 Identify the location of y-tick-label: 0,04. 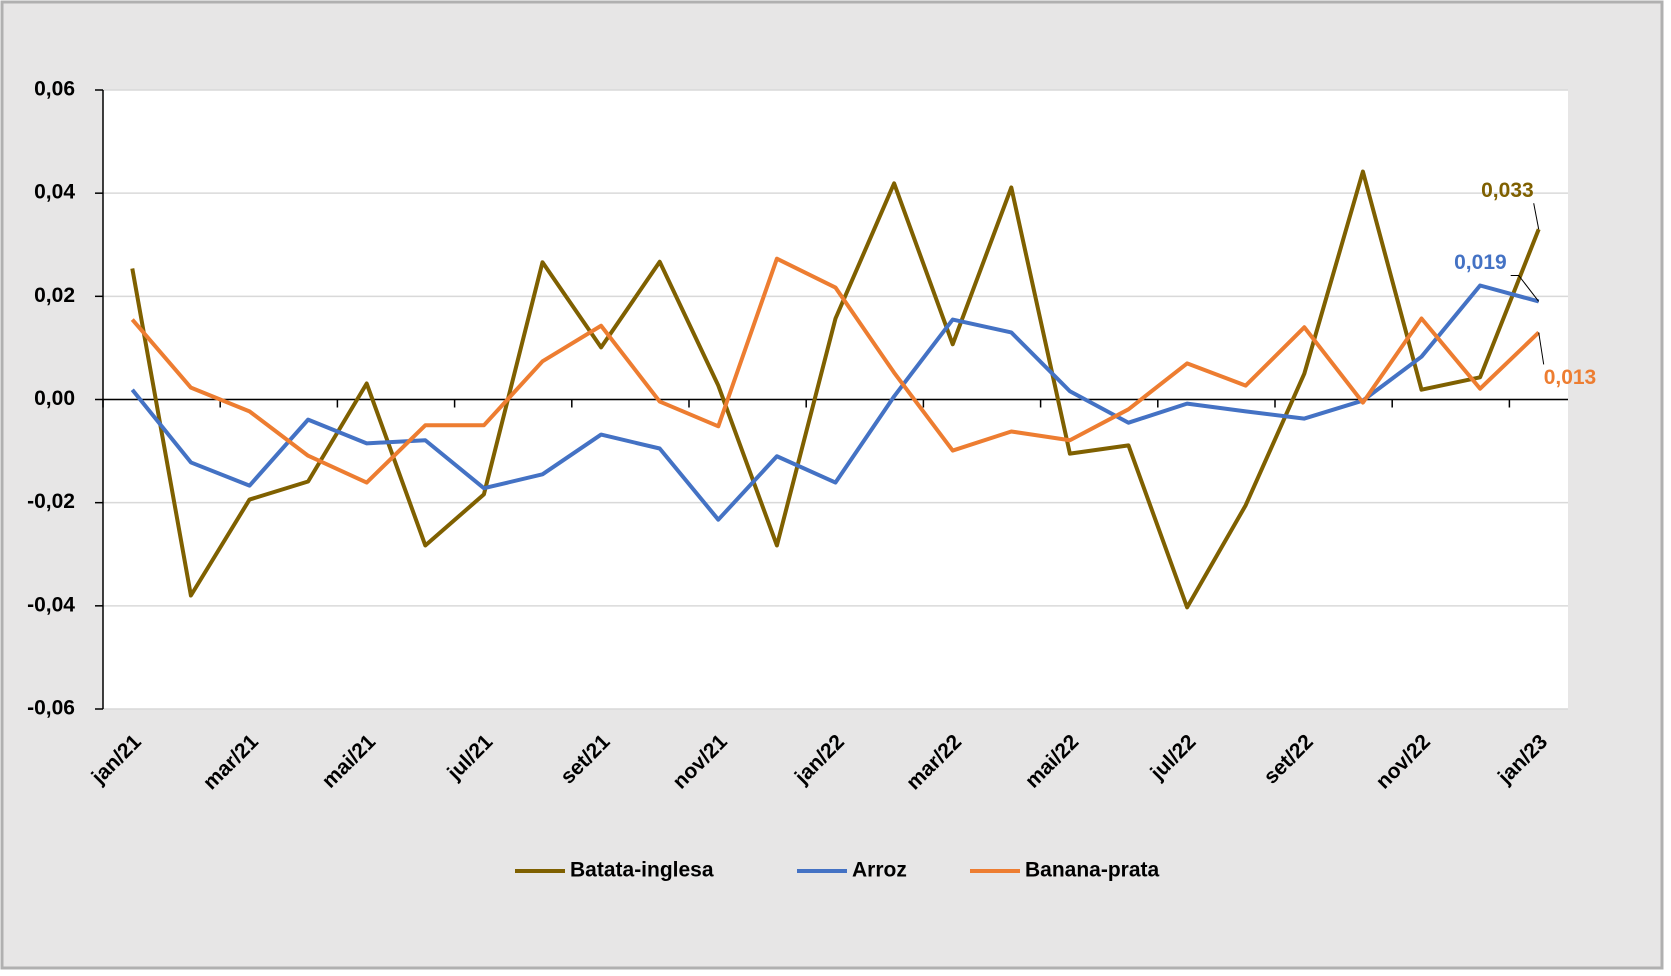
(54, 192).